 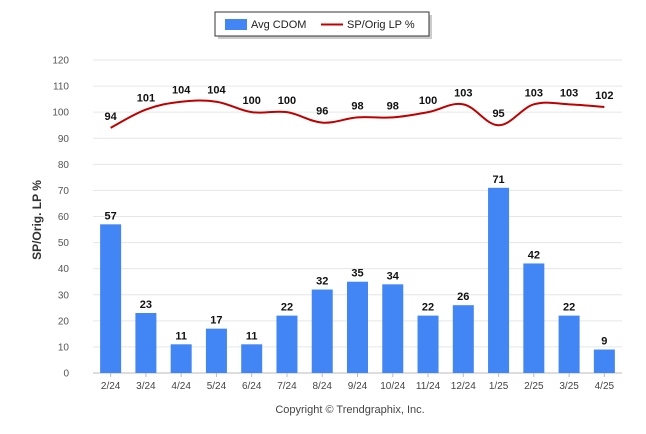 What do you see at coordinates (323, 25) in the screenshot?
I see `legend: Avg CDOM SP/Orig LP %` at bounding box center [323, 25].